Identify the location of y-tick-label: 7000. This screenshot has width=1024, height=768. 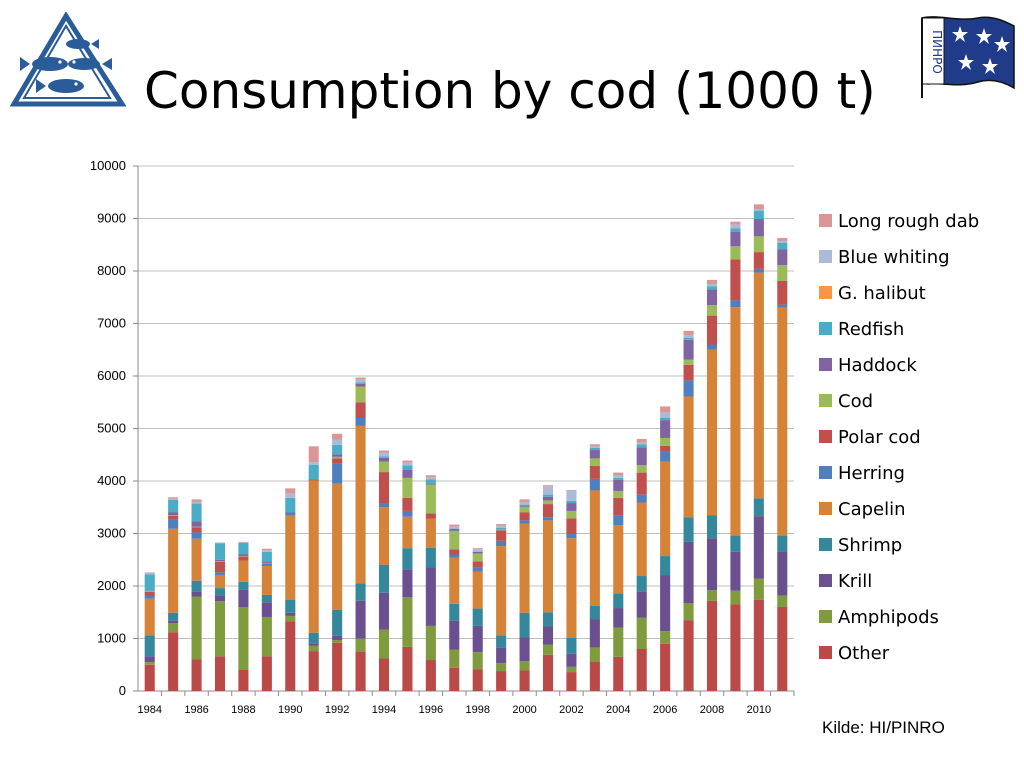
(111, 323).